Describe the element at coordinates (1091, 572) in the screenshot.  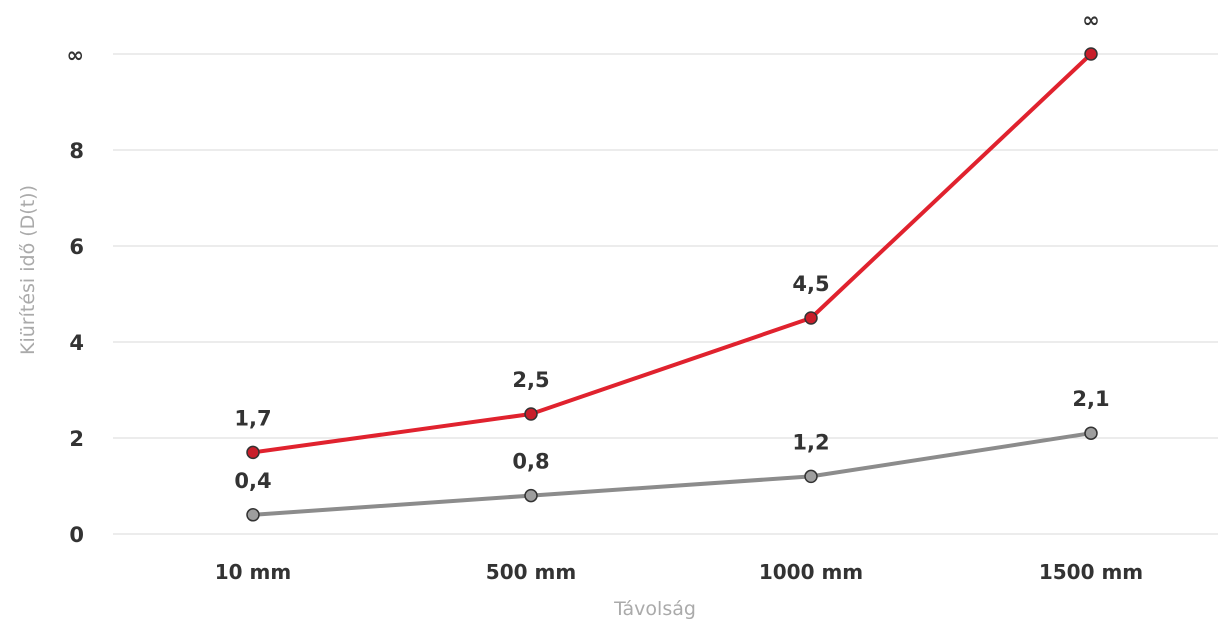
I see `x-tick-label: 1500 mm` at that location.